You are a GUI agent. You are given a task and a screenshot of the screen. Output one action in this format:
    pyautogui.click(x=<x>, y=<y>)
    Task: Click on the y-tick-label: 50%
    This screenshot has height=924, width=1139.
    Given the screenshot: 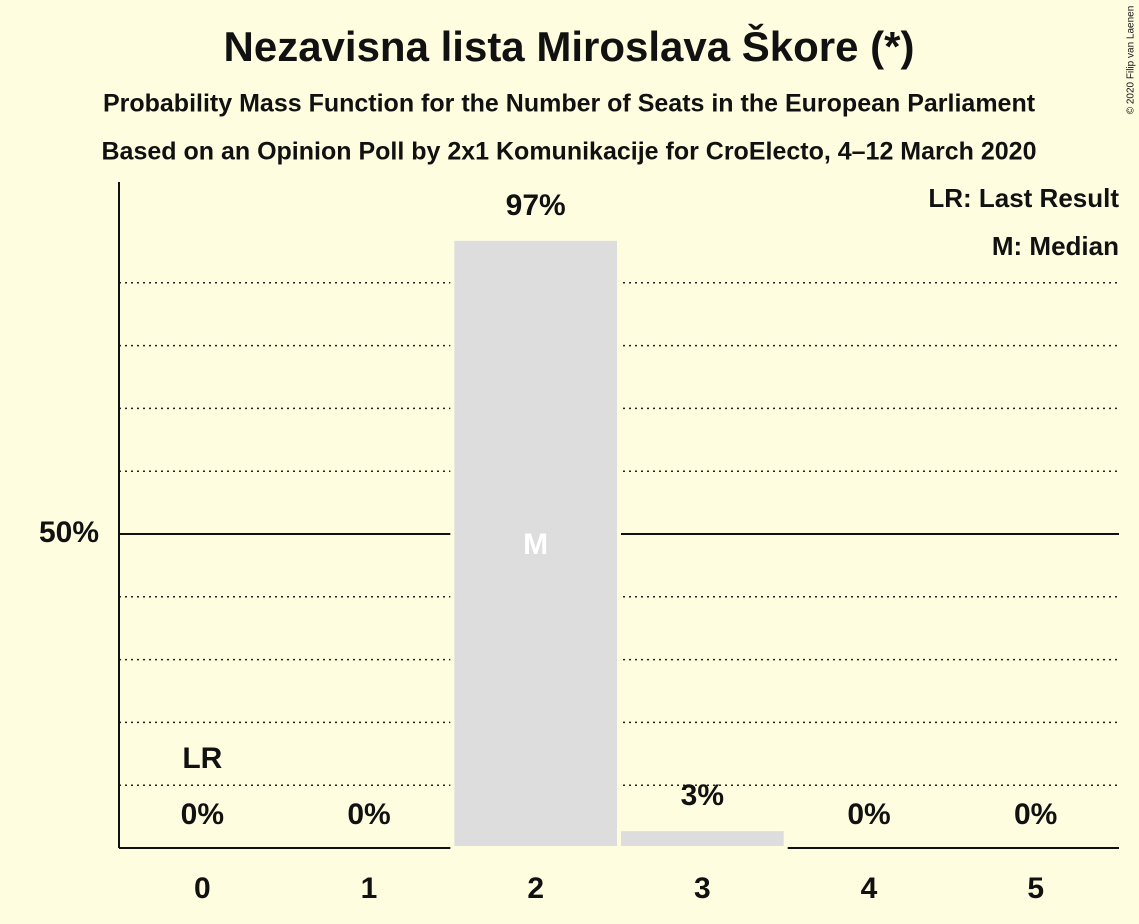 What is the action you would take?
    pyautogui.click(x=69, y=532)
    